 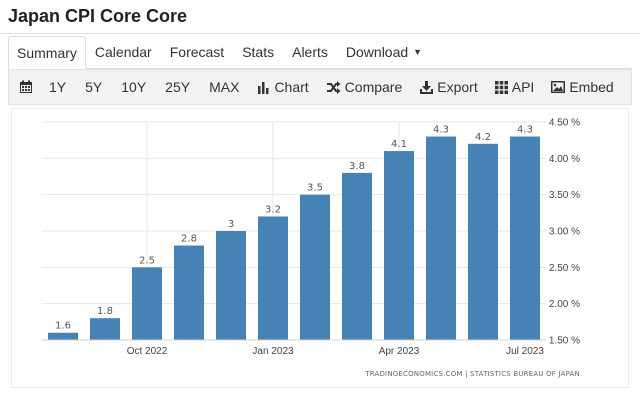 I want to click on y-tick-label: 2.00 %, so click(x=564, y=304).